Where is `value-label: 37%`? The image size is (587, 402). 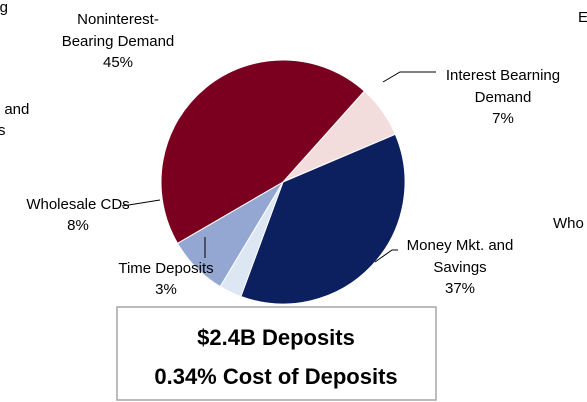 value-label: 37% is located at coordinates (460, 288).